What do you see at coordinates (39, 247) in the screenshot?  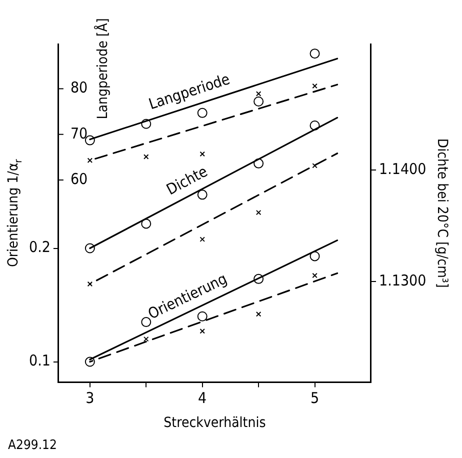 I see `y-tick-label: 0.2` at bounding box center [39, 247].